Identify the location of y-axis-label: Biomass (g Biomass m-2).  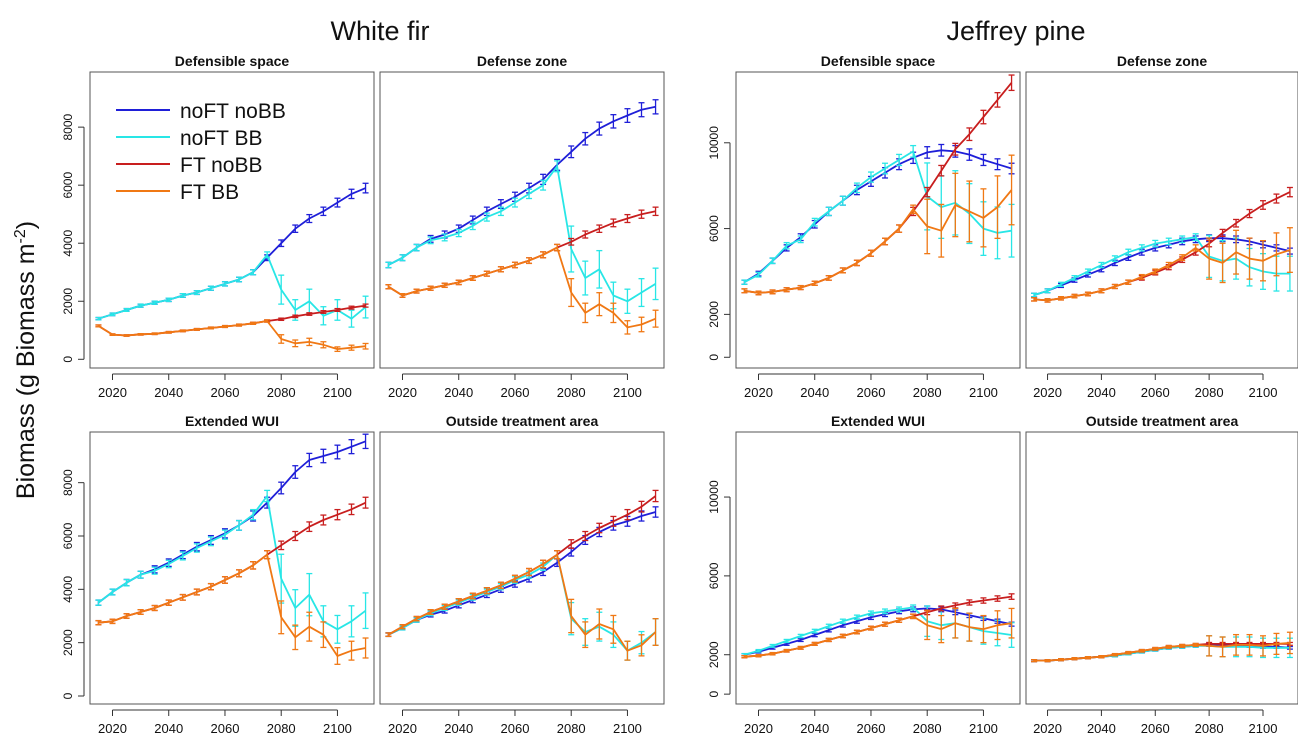
(26, 360).